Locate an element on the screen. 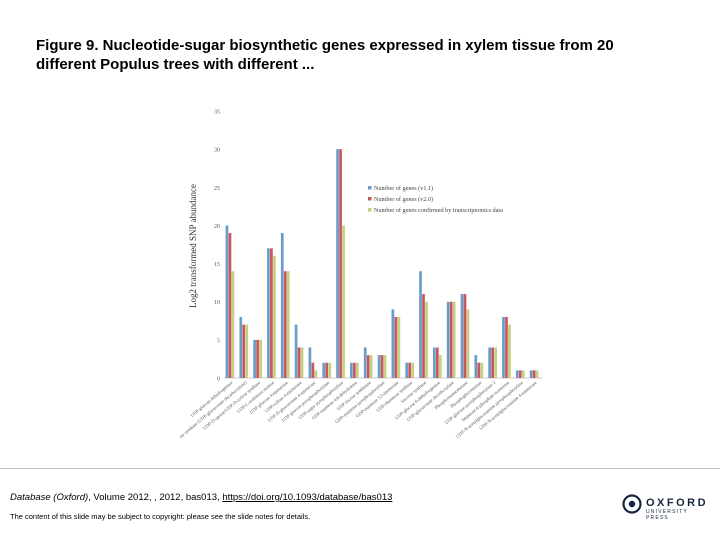  logo-name: OXFORD is located at coordinates (677, 503).